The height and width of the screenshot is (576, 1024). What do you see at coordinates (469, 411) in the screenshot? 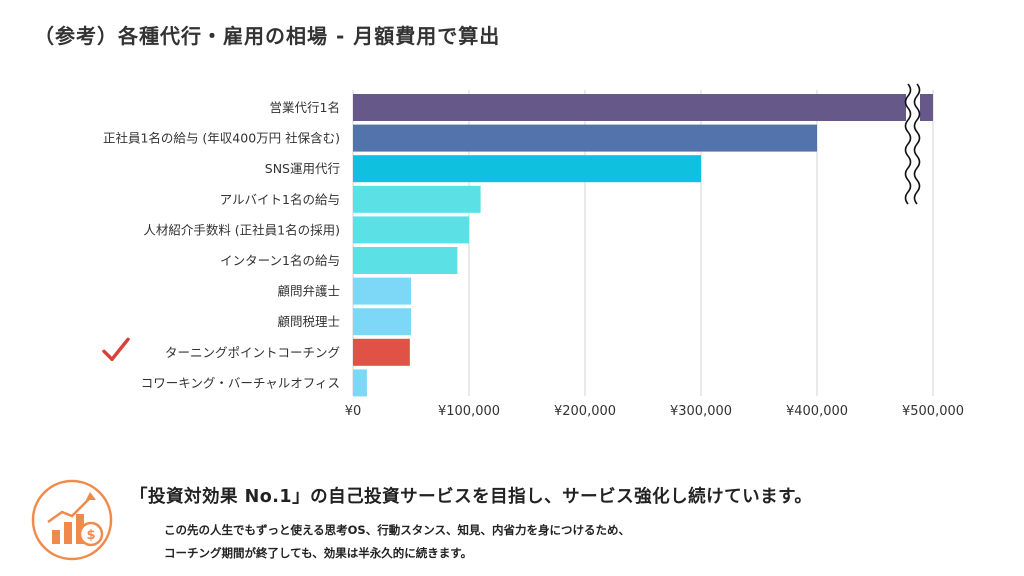
I see `x-tick-label: ¥100,000` at bounding box center [469, 411].